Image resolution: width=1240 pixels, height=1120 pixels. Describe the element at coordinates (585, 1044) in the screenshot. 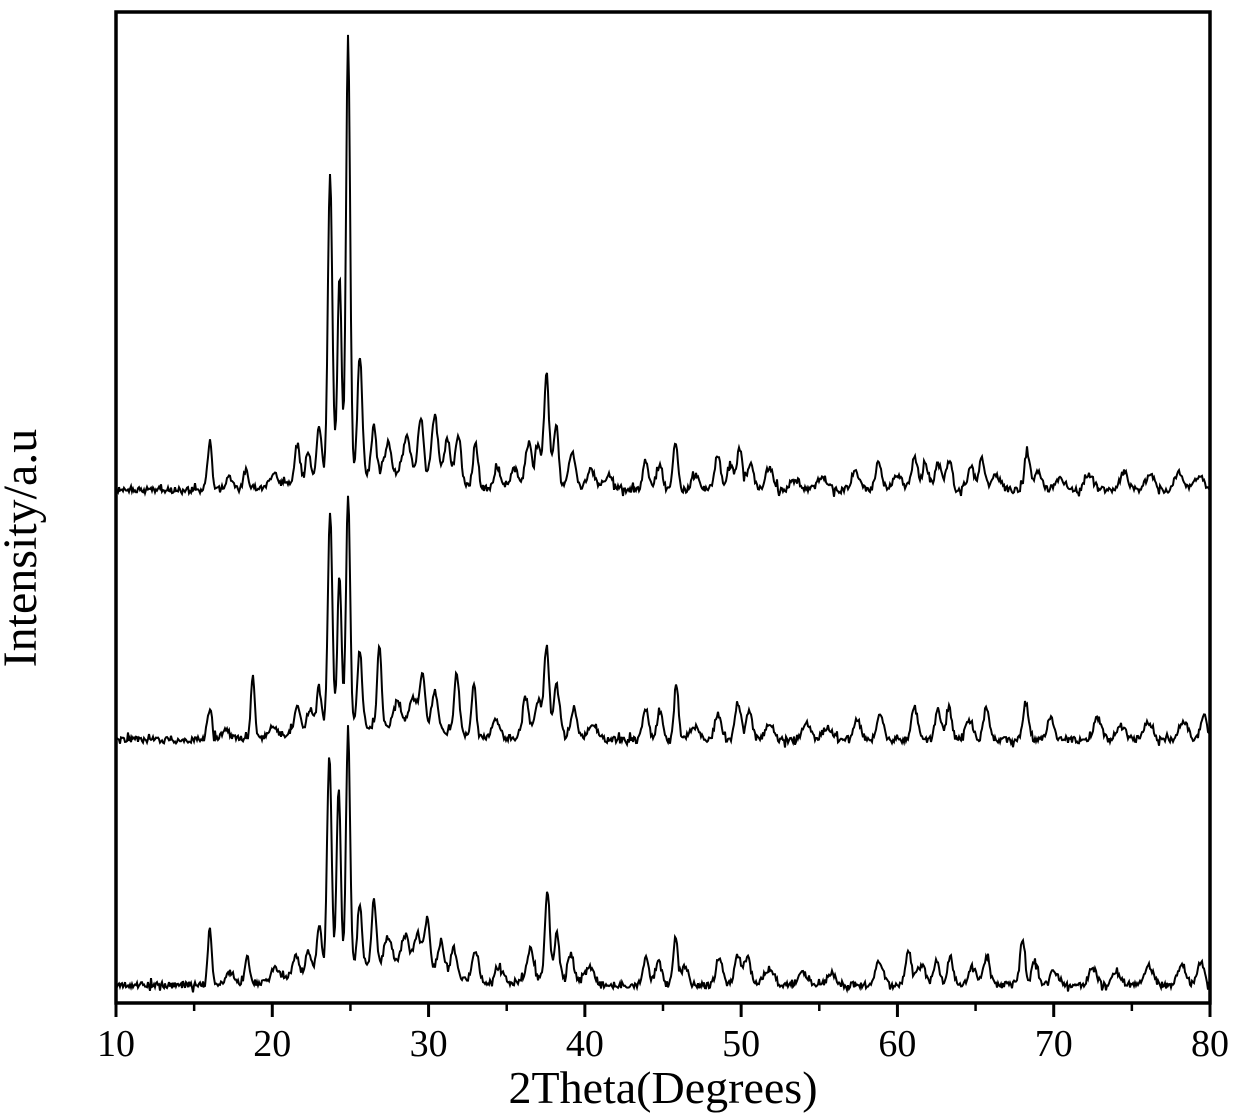

I see `x-tick-label: 40` at that location.